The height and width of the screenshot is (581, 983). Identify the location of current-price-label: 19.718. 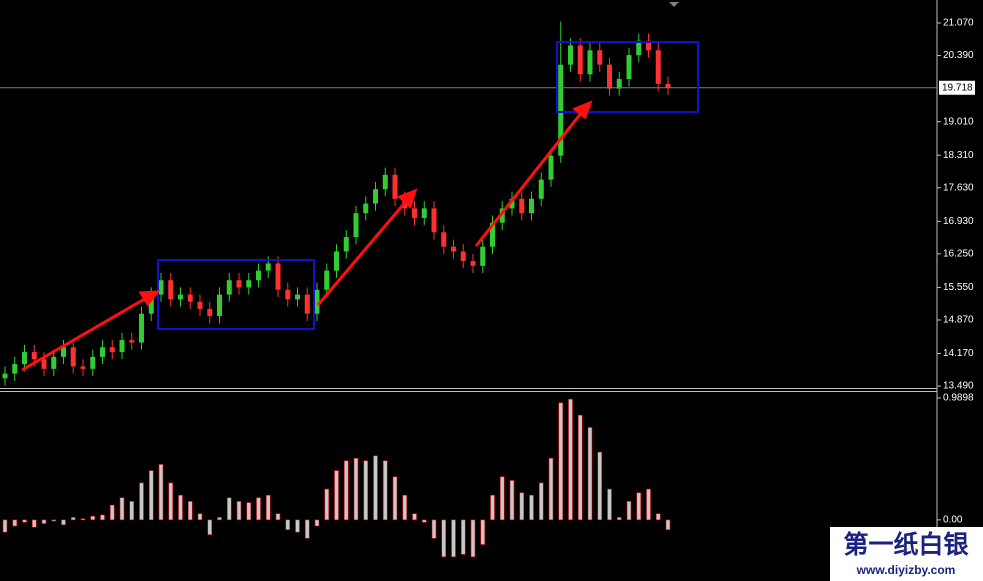
(957, 87).